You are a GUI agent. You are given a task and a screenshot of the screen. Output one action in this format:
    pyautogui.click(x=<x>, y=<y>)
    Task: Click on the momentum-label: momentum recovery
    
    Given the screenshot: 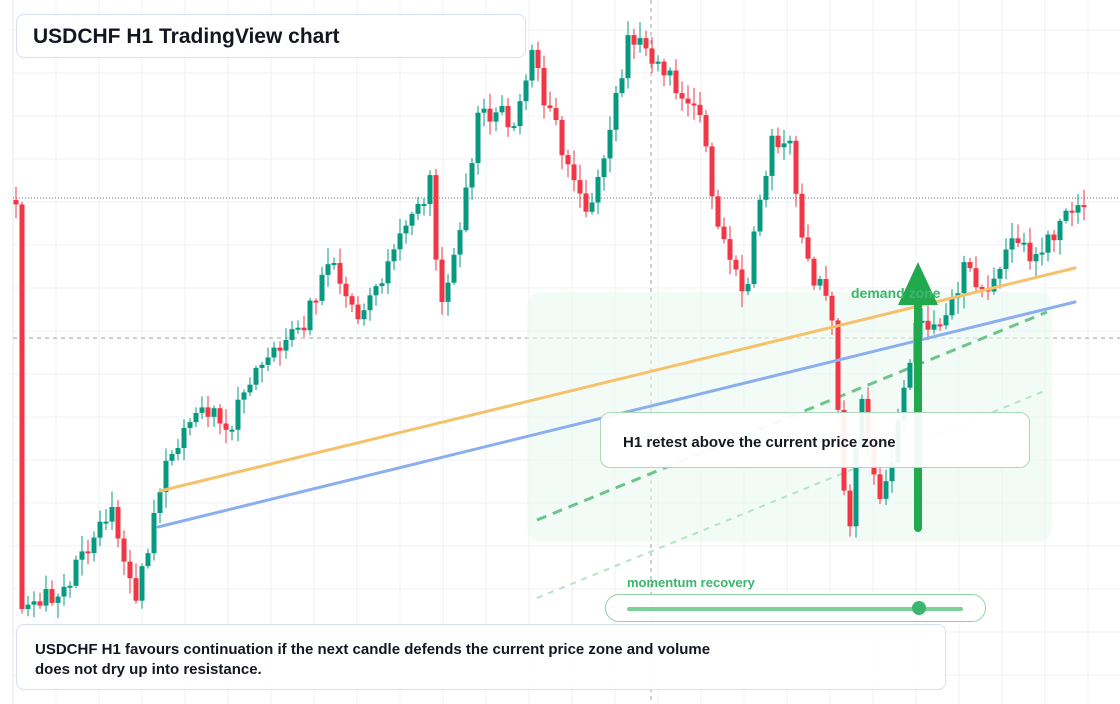 What is the action you would take?
    pyautogui.click(x=691, y=582)
    